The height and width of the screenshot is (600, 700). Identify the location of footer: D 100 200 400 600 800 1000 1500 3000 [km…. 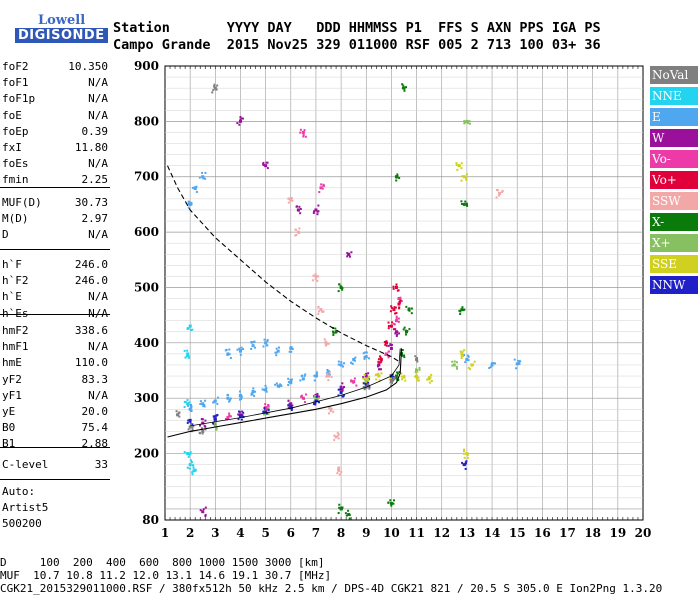
(331, 575).